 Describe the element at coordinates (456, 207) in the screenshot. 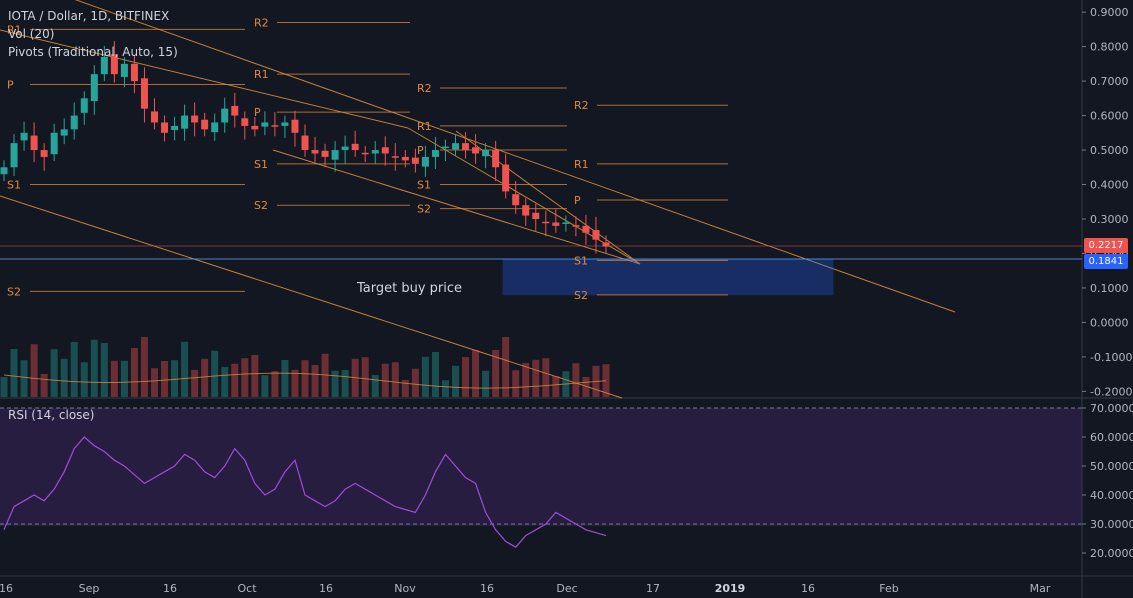

I see `trendline` at that location.